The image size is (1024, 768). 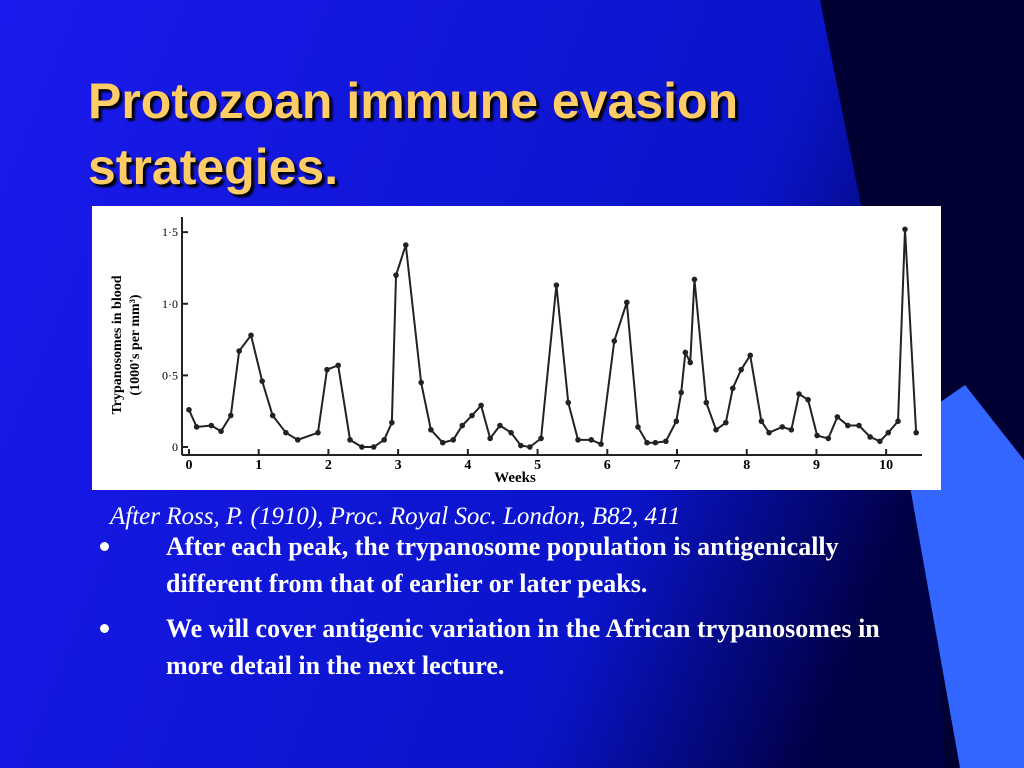 What do you see at coordinates (398, 465) in the screenshot?
I see `x-tick-label: 3` at bounding box center [398, 465].